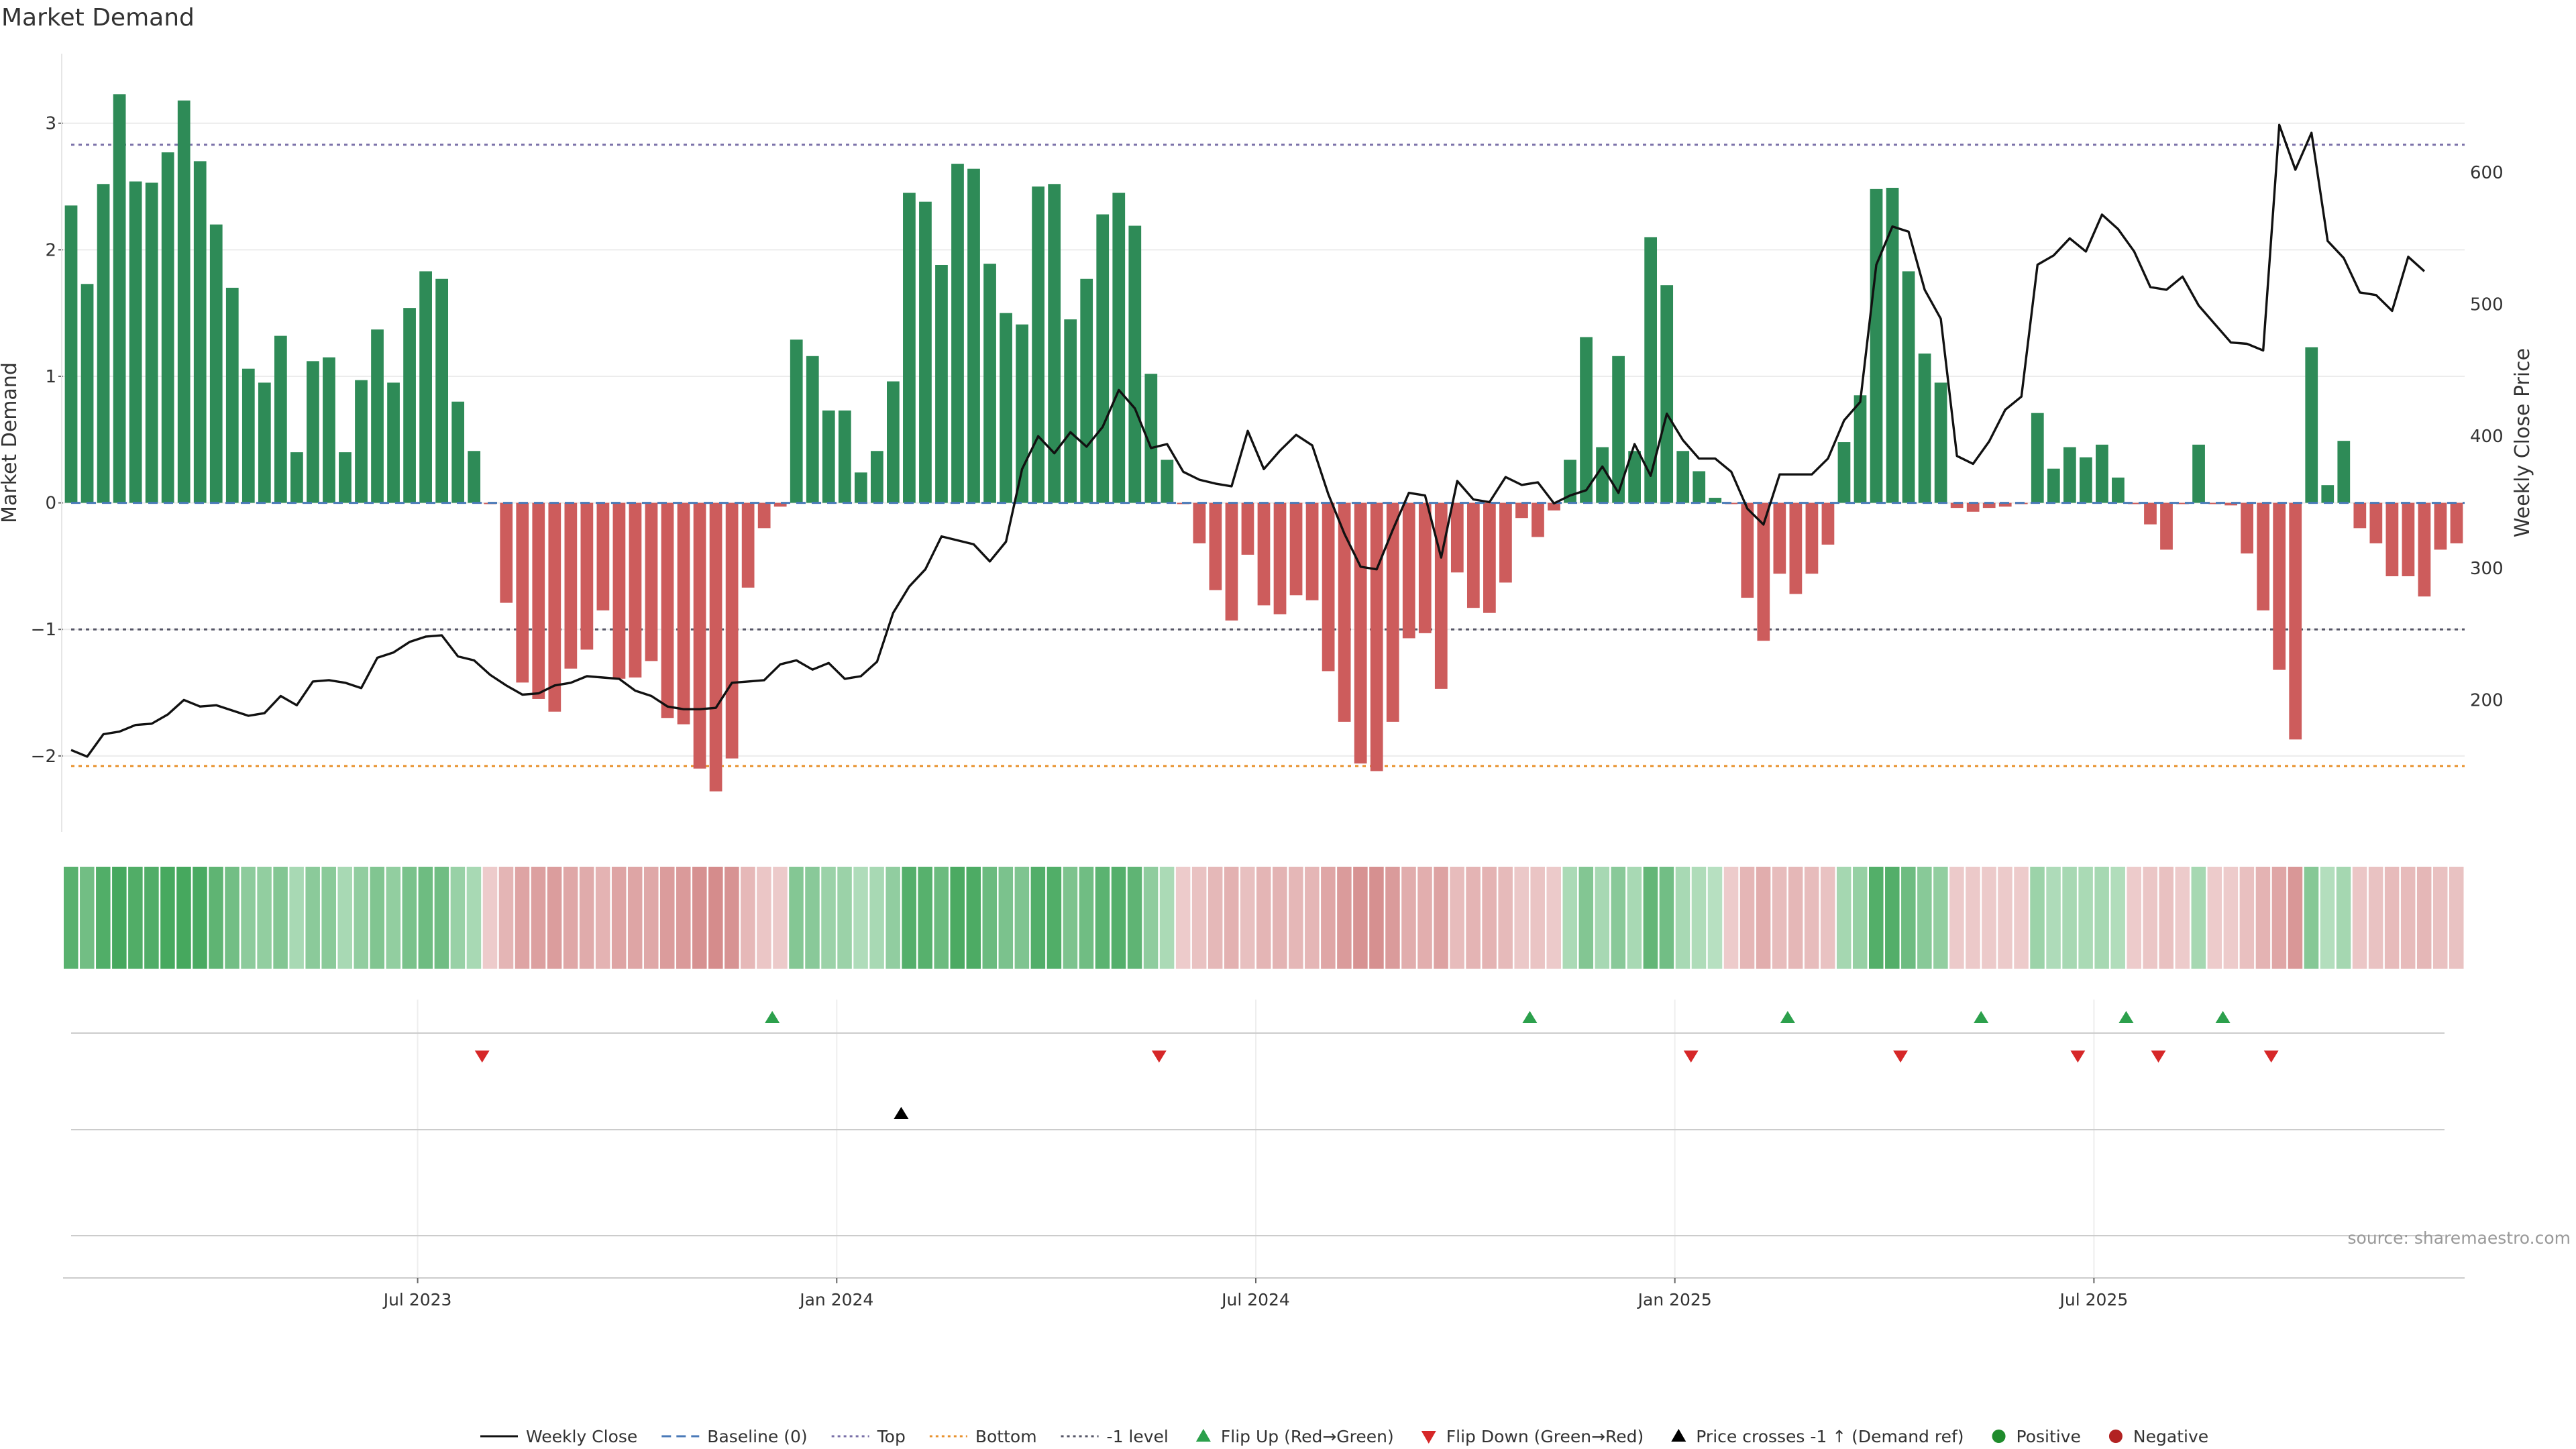  Describe the element at coordinates (1138, 1436) in the screenshot. I see `minus-one-legend-label: -1 level` at that location.